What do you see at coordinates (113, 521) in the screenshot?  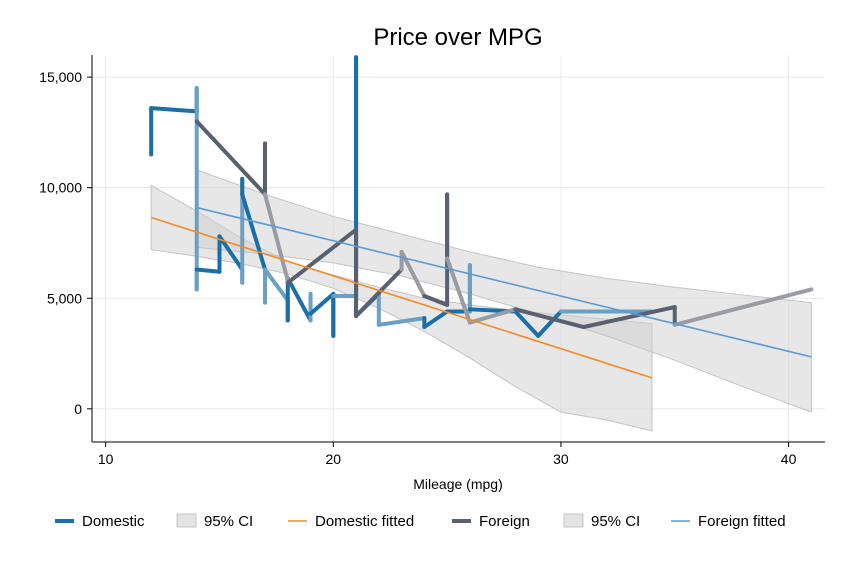 I see `legend-label-domestic: Domestic` at bounding box center [113, 521].